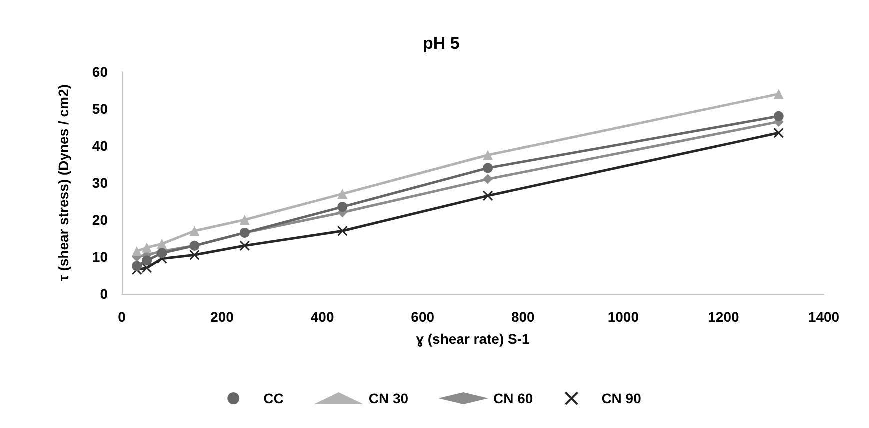 Image resolution: width=869 pixels, height=428 pixels. What do you see at coordinates (100, 146) in the screenshot?
I see `y-tick-label: 40` at bounding box center [100, 146].